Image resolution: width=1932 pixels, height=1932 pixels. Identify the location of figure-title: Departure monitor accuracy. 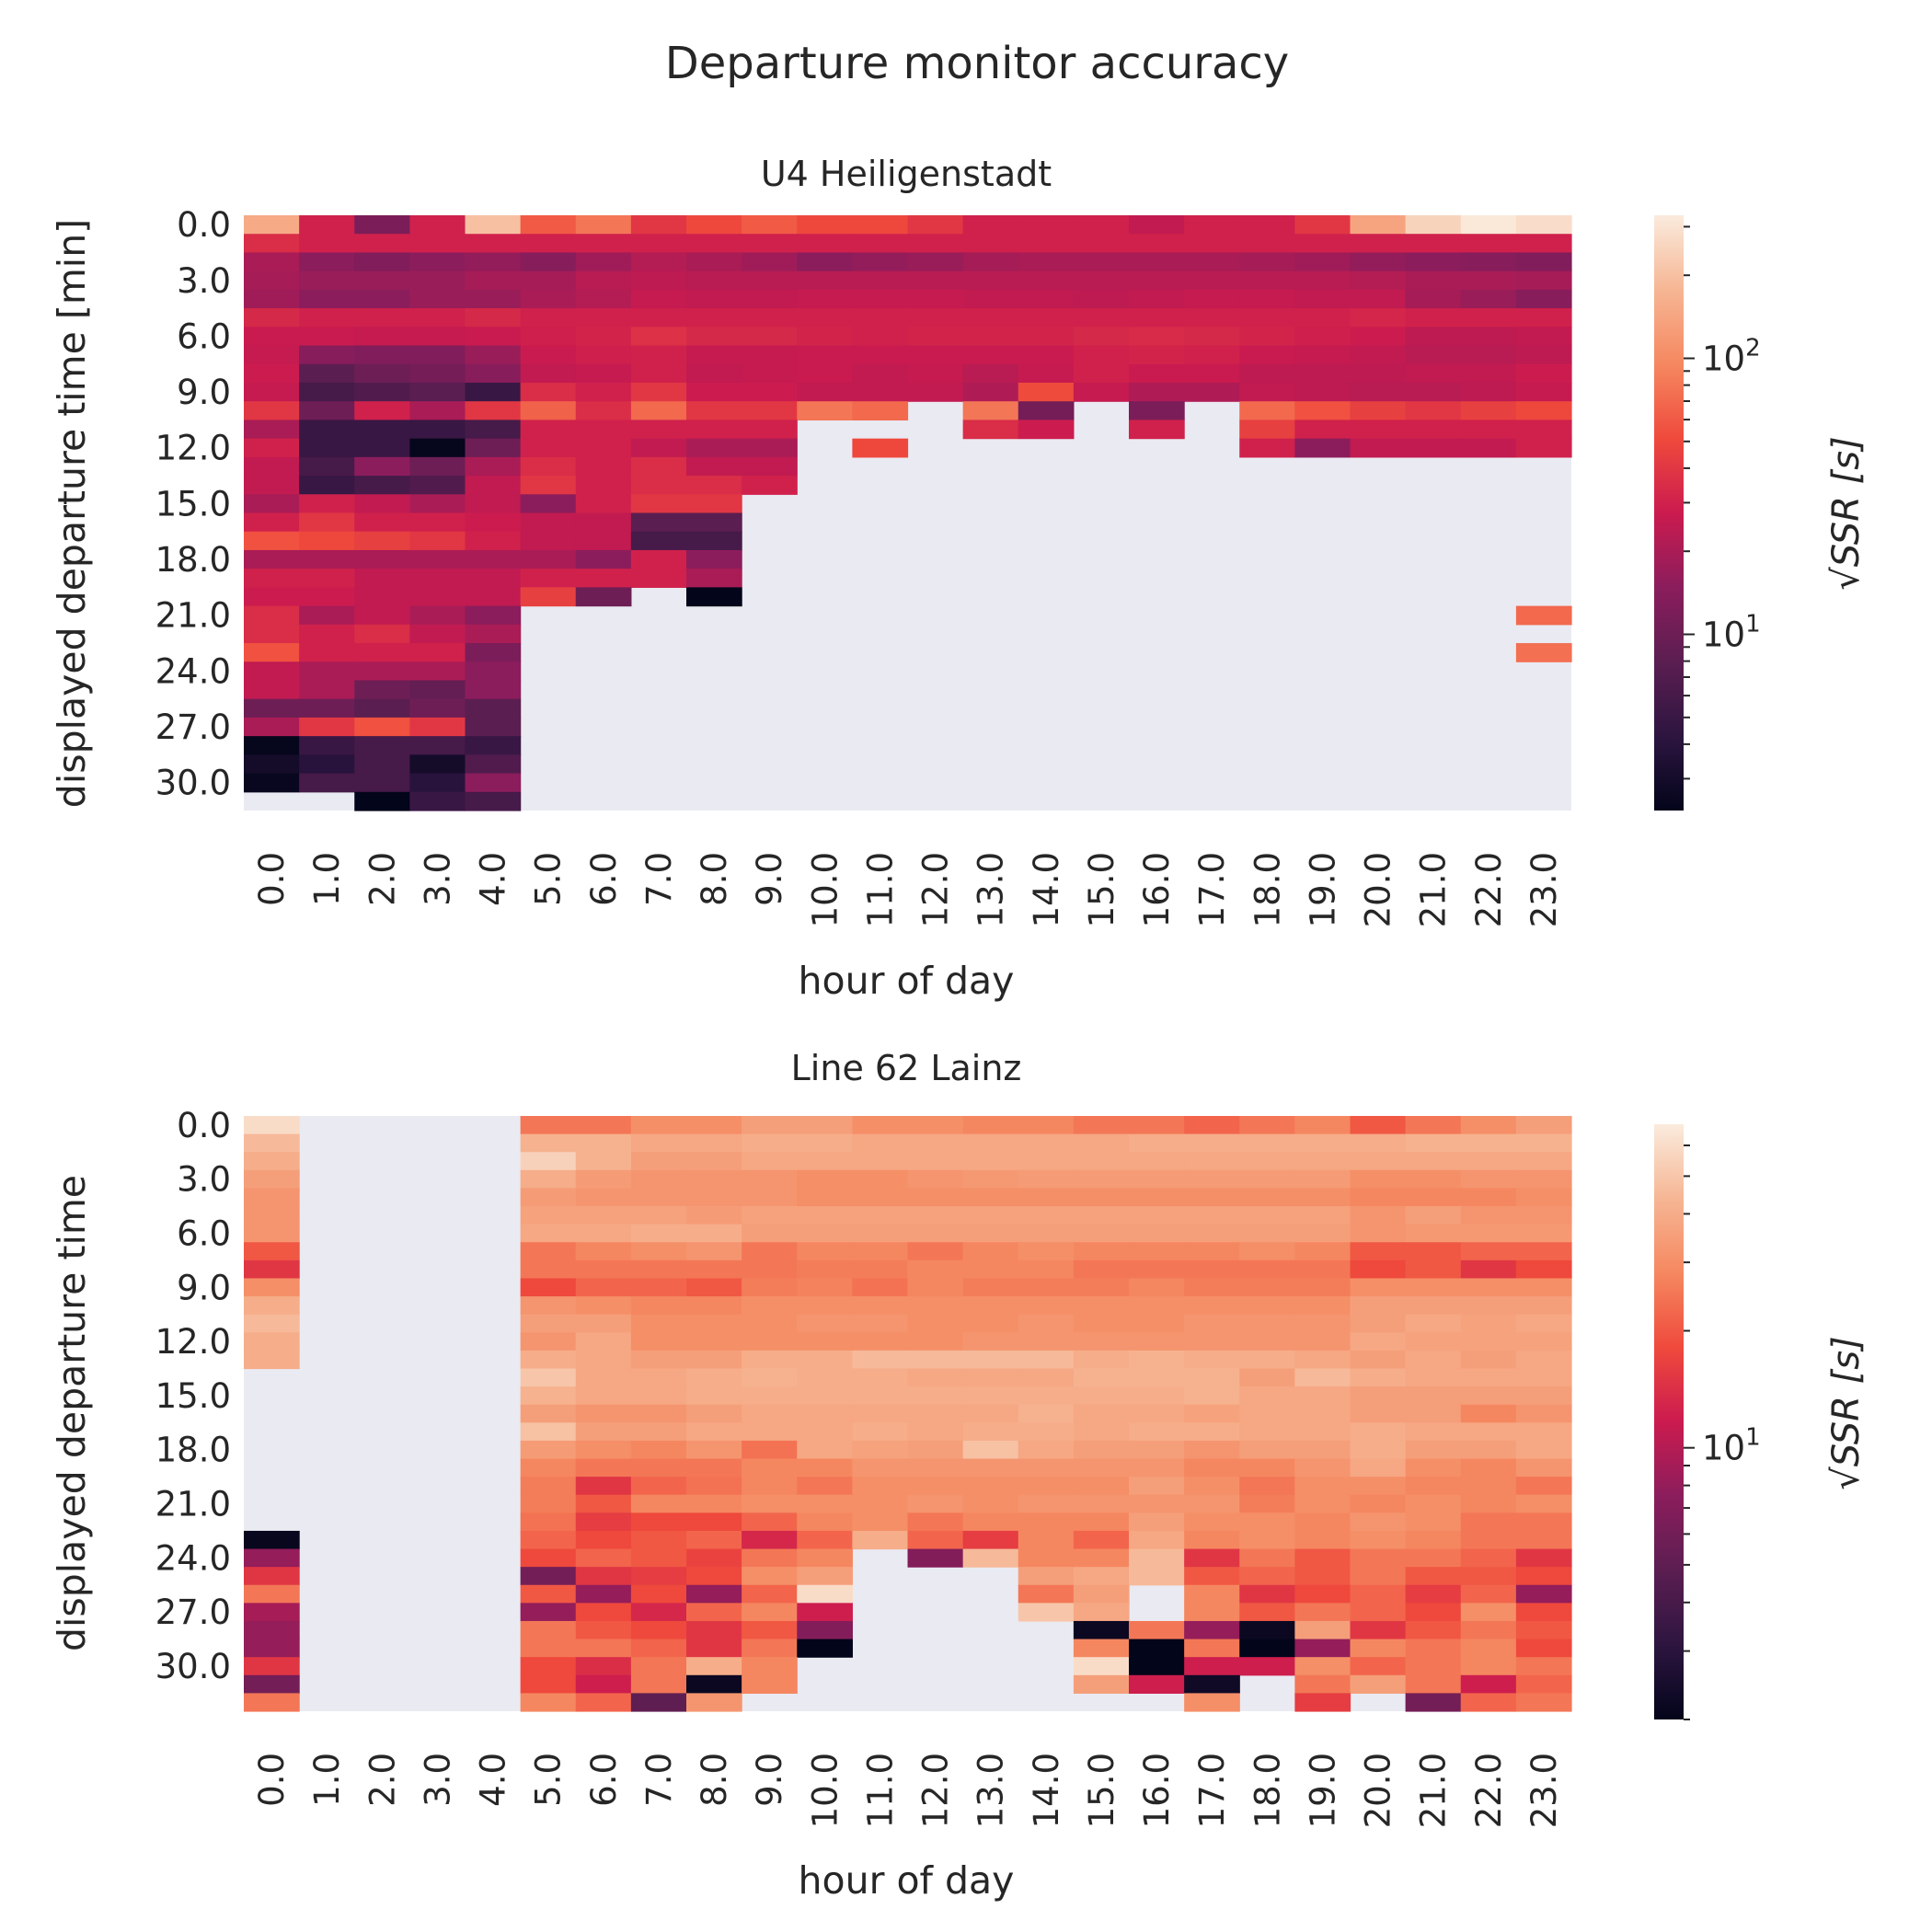
(977, 63).